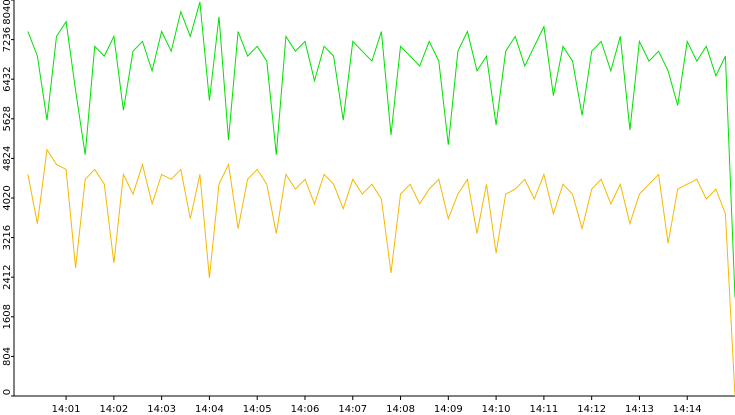 Image resolution: width=735 pixels, height=415 pixels. Describe the element at coordinates (639, 409) in the screenshot. I see `x-tick-label: 14:13` at that location.